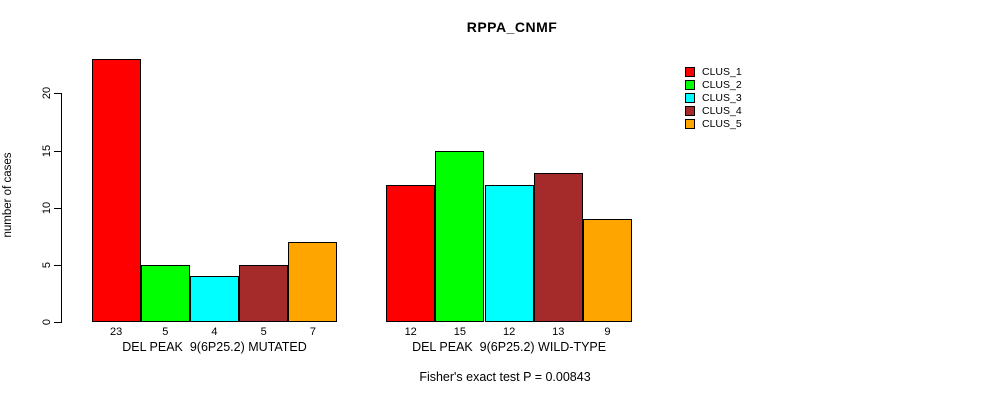 The width and height of the screenshot is (990, 400). Describe the element at coordinates (116, 332) in the screenshot. I see `bar-value-label: 23` at that location.